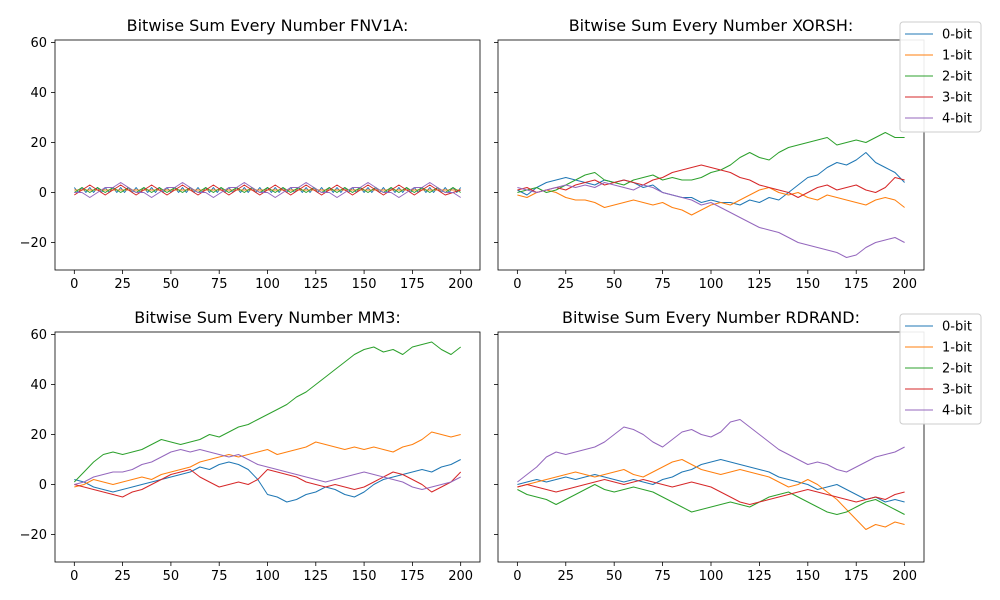  Describe the element at coordinates (267, 317) in the screenshot. I see `chart-title: Bitwise Sum Every Number MM3:` at that location.